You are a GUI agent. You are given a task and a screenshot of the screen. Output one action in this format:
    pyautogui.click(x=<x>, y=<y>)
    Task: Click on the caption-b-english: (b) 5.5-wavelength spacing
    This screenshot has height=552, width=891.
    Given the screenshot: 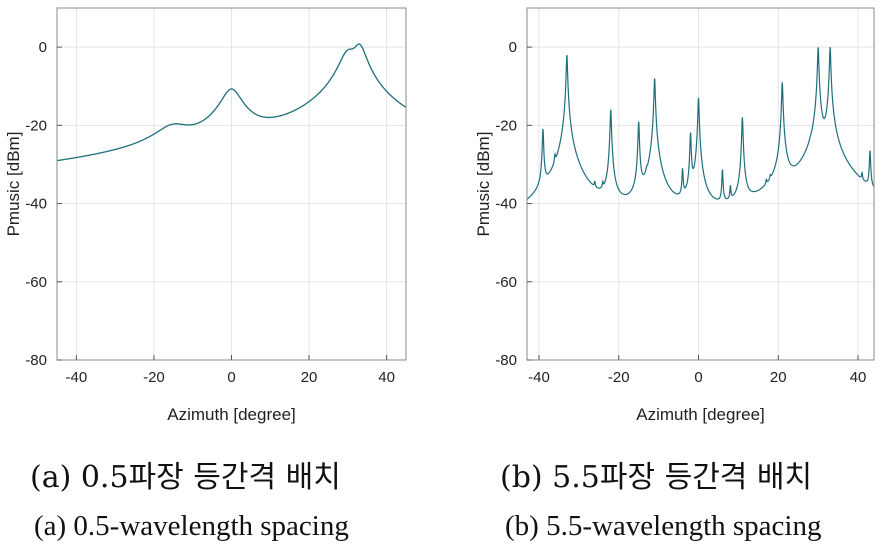 What is the action you would take?
    pyautogui.click(x=663, y=526)
    